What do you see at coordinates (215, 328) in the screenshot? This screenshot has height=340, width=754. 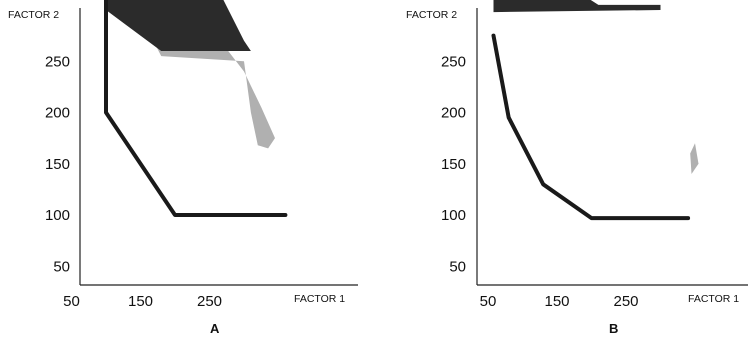 I see `panel-label: A` at bounding box center [215, 328].